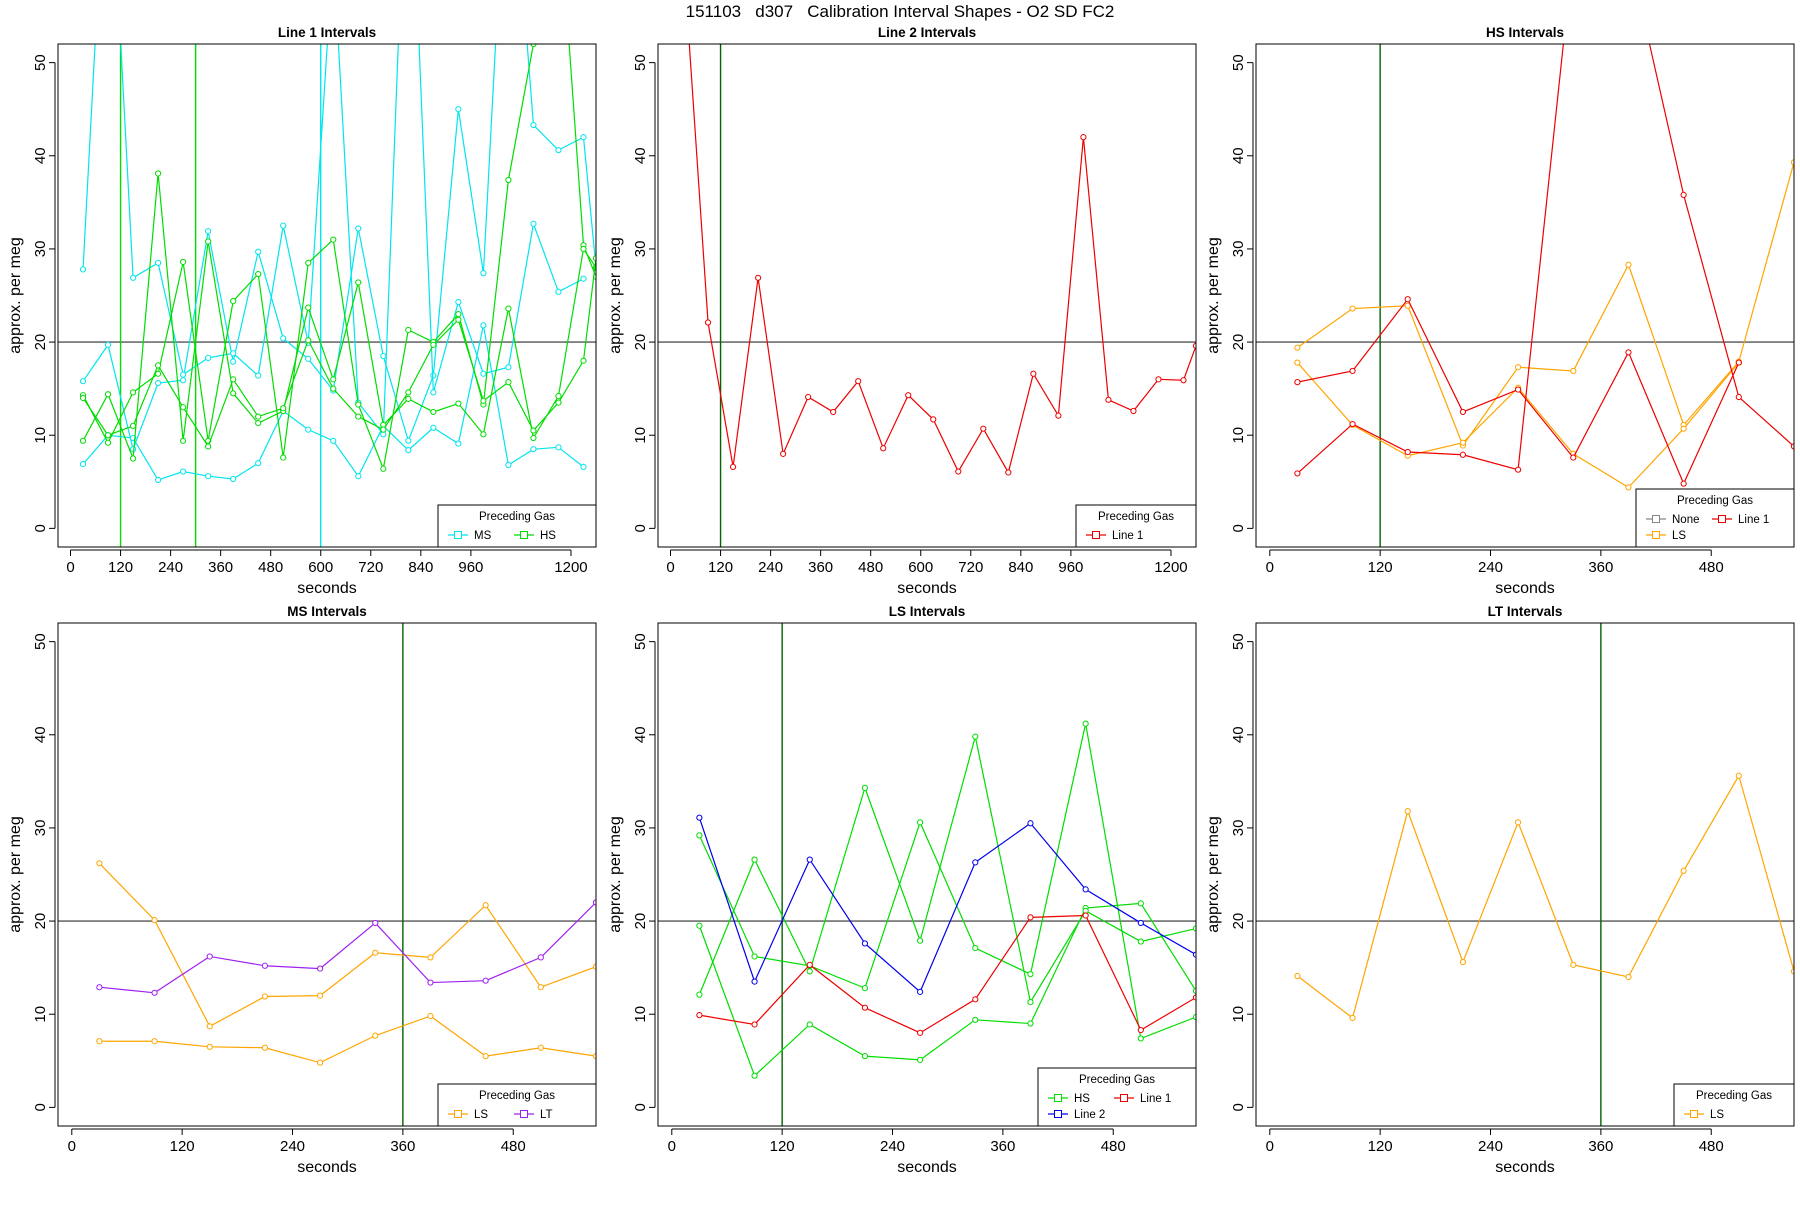 This screenshot has width=1800, height=1205. I want to click on legend-item: Line 1, so click(1114, 536).